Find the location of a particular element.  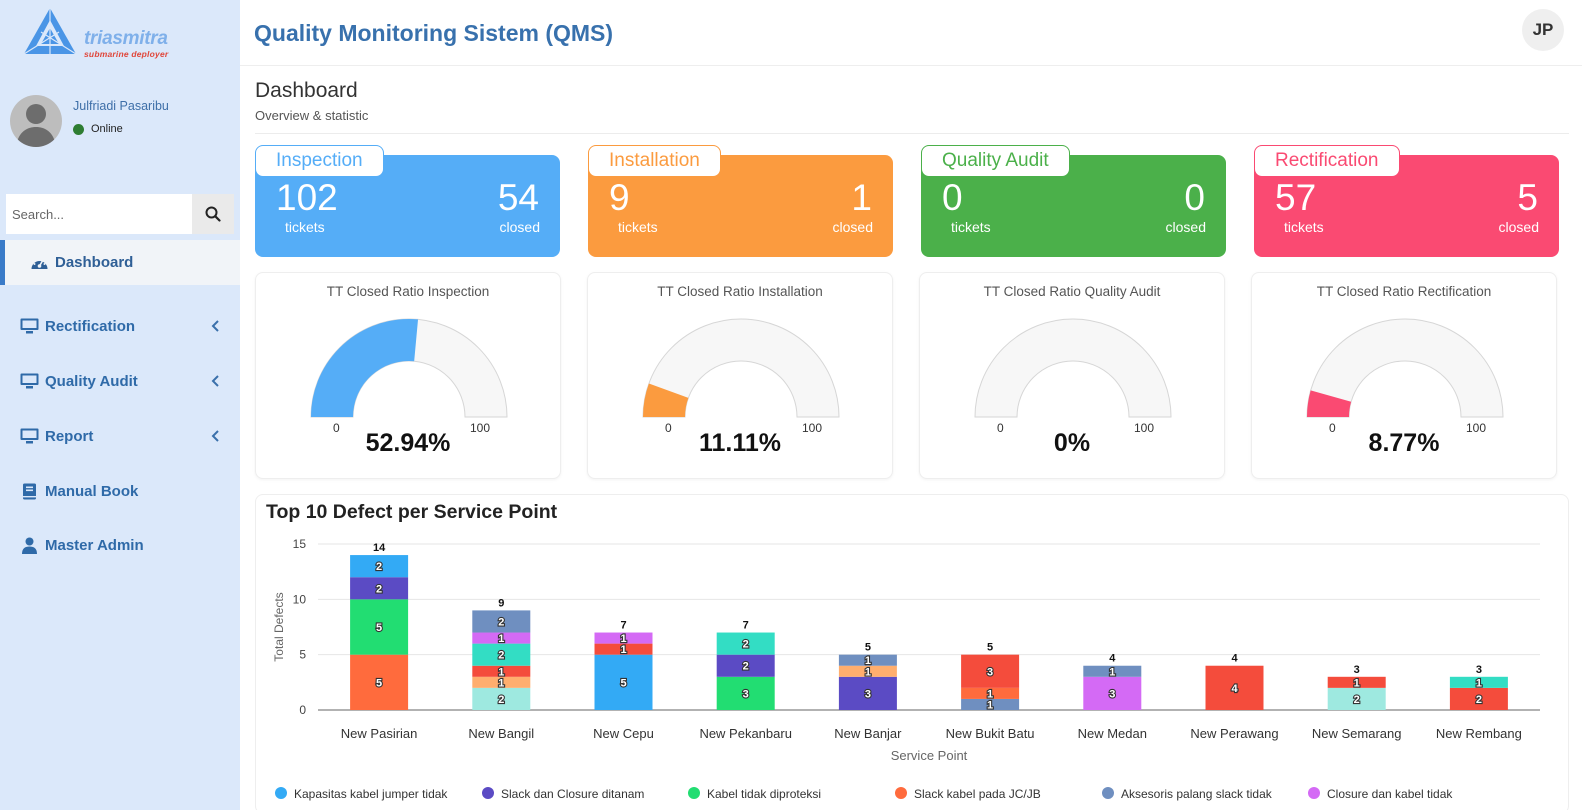

app-title: Quality Monitoring Sistem (QMS) is located at coordinates (434, 33).